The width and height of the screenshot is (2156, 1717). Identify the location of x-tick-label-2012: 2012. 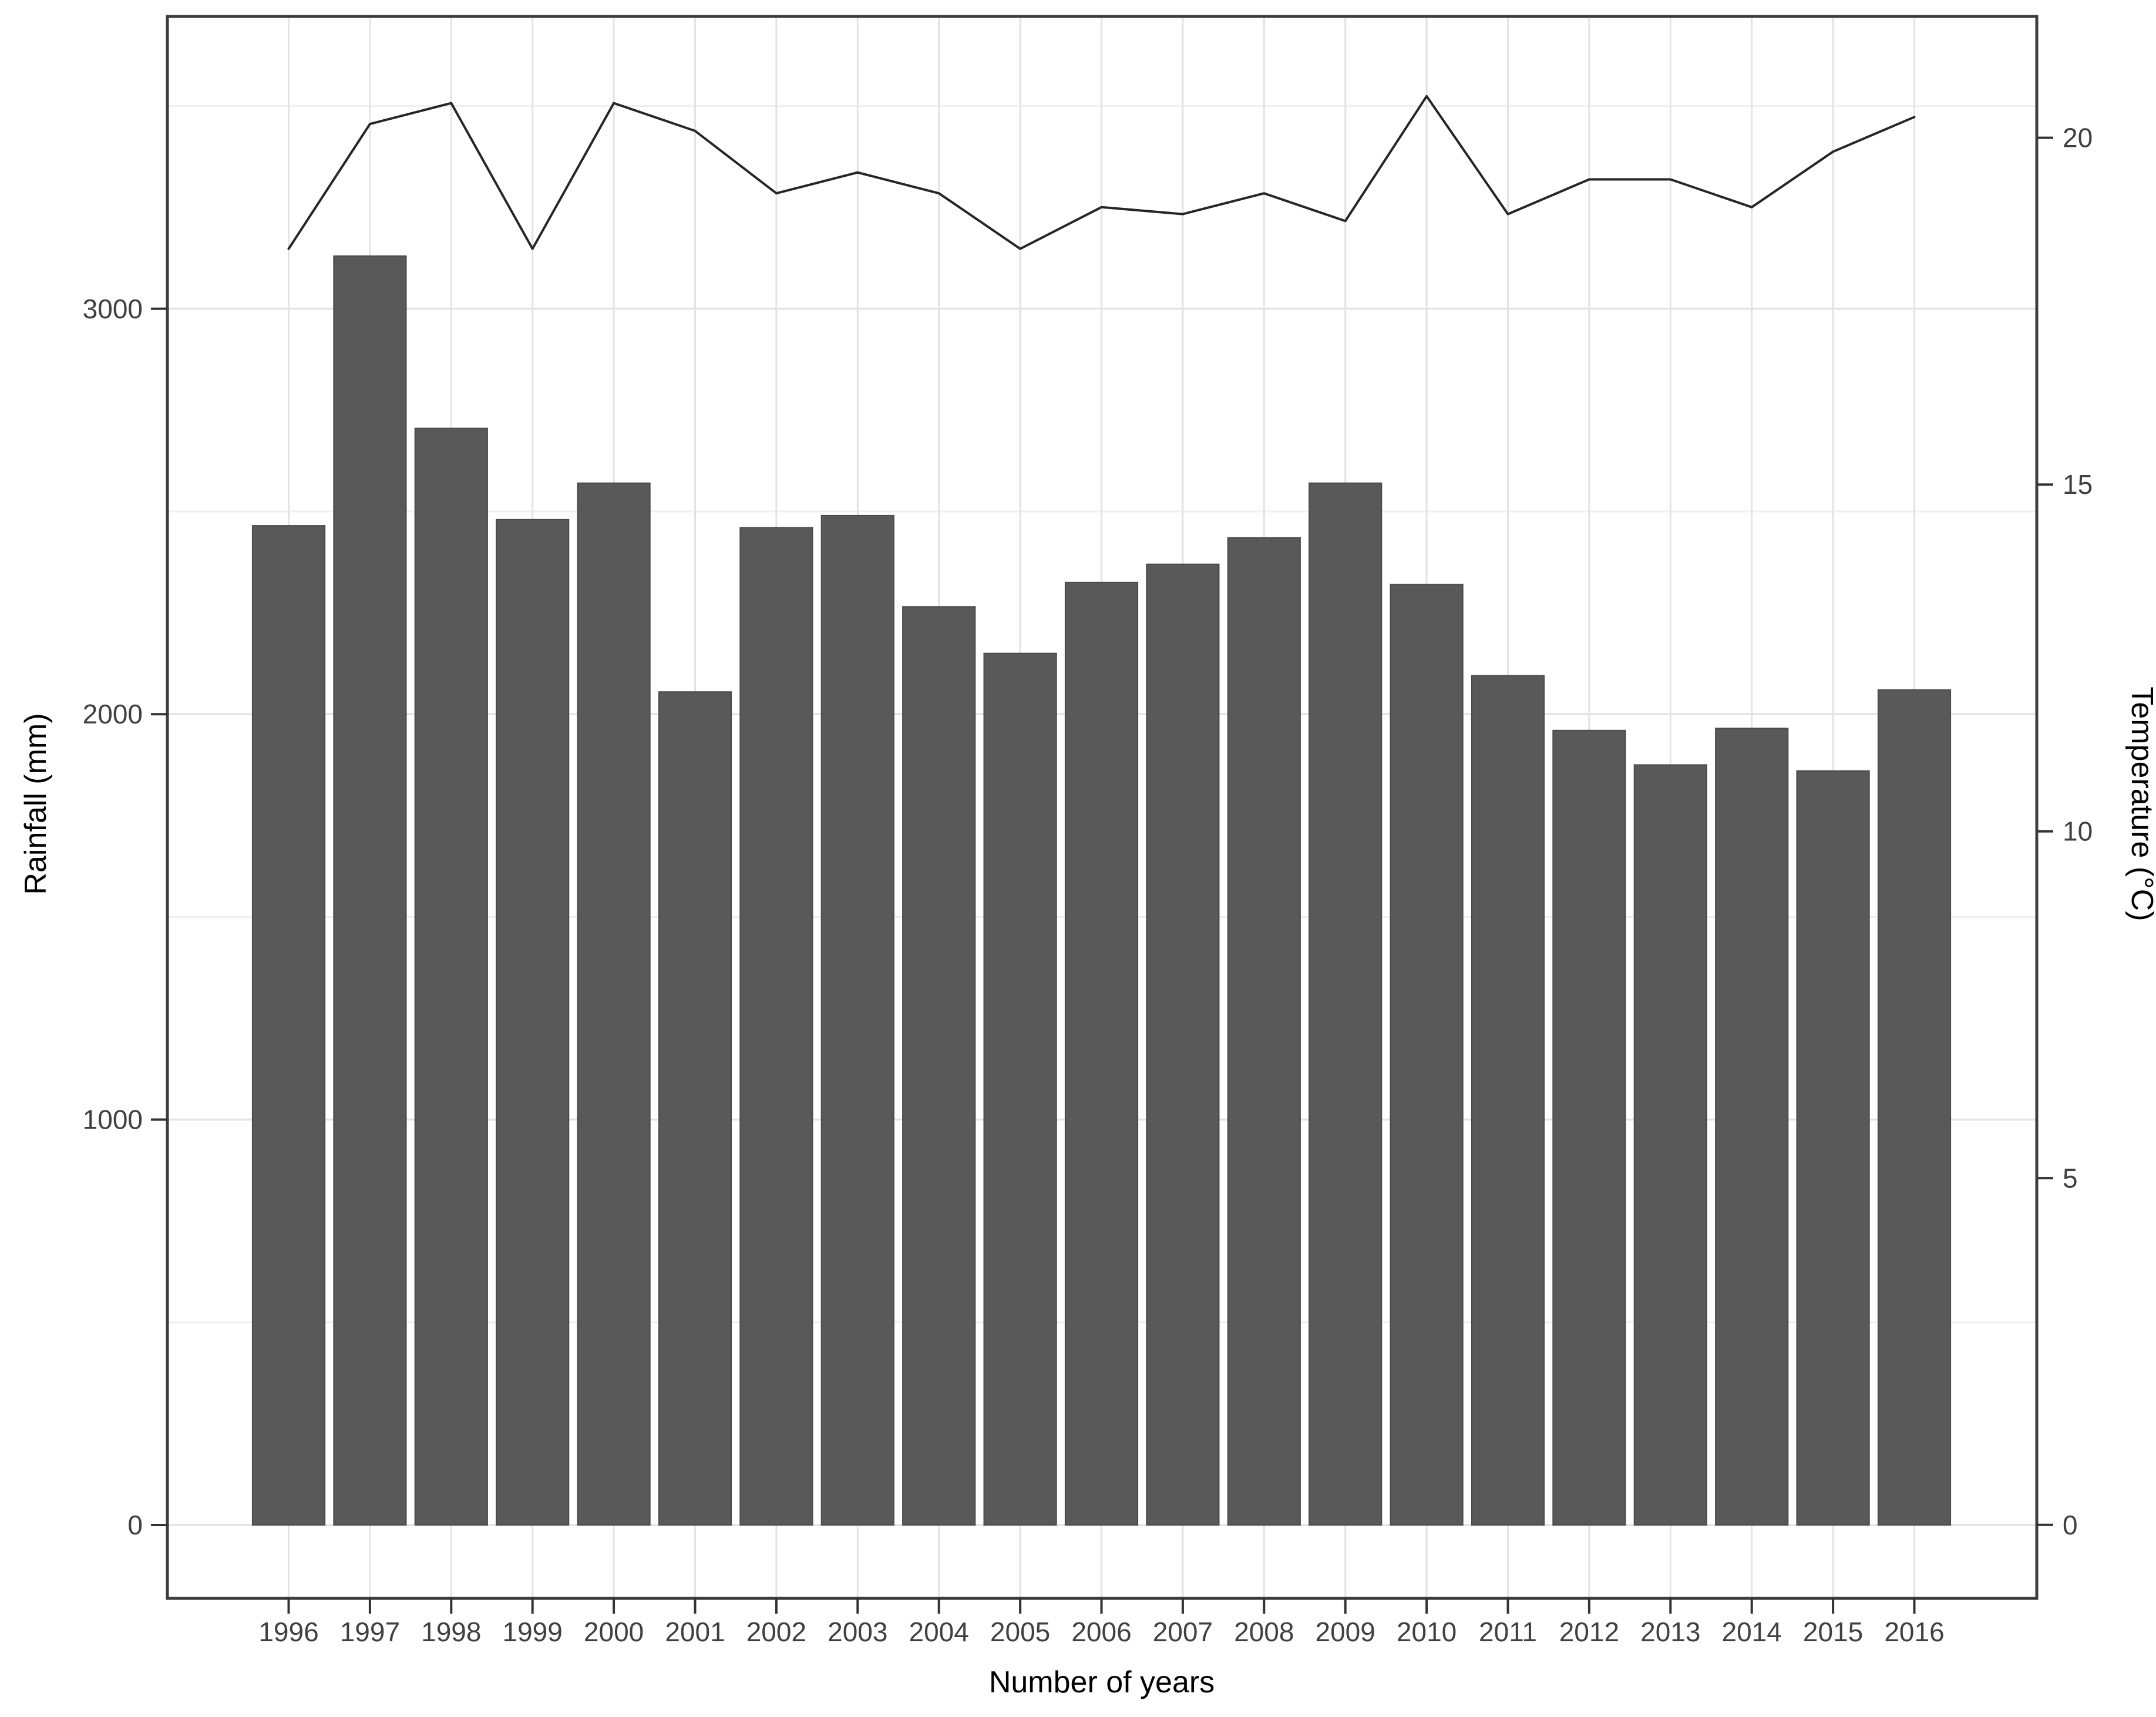
(1589, 1632).